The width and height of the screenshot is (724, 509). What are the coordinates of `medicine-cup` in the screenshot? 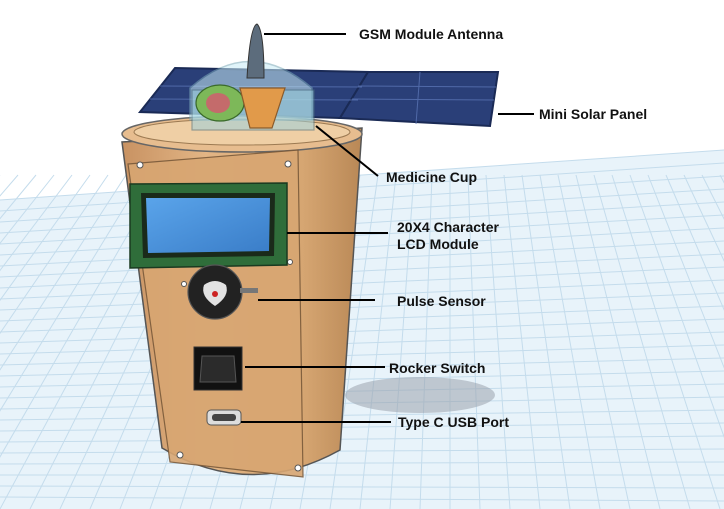 It's located at (252, 95).